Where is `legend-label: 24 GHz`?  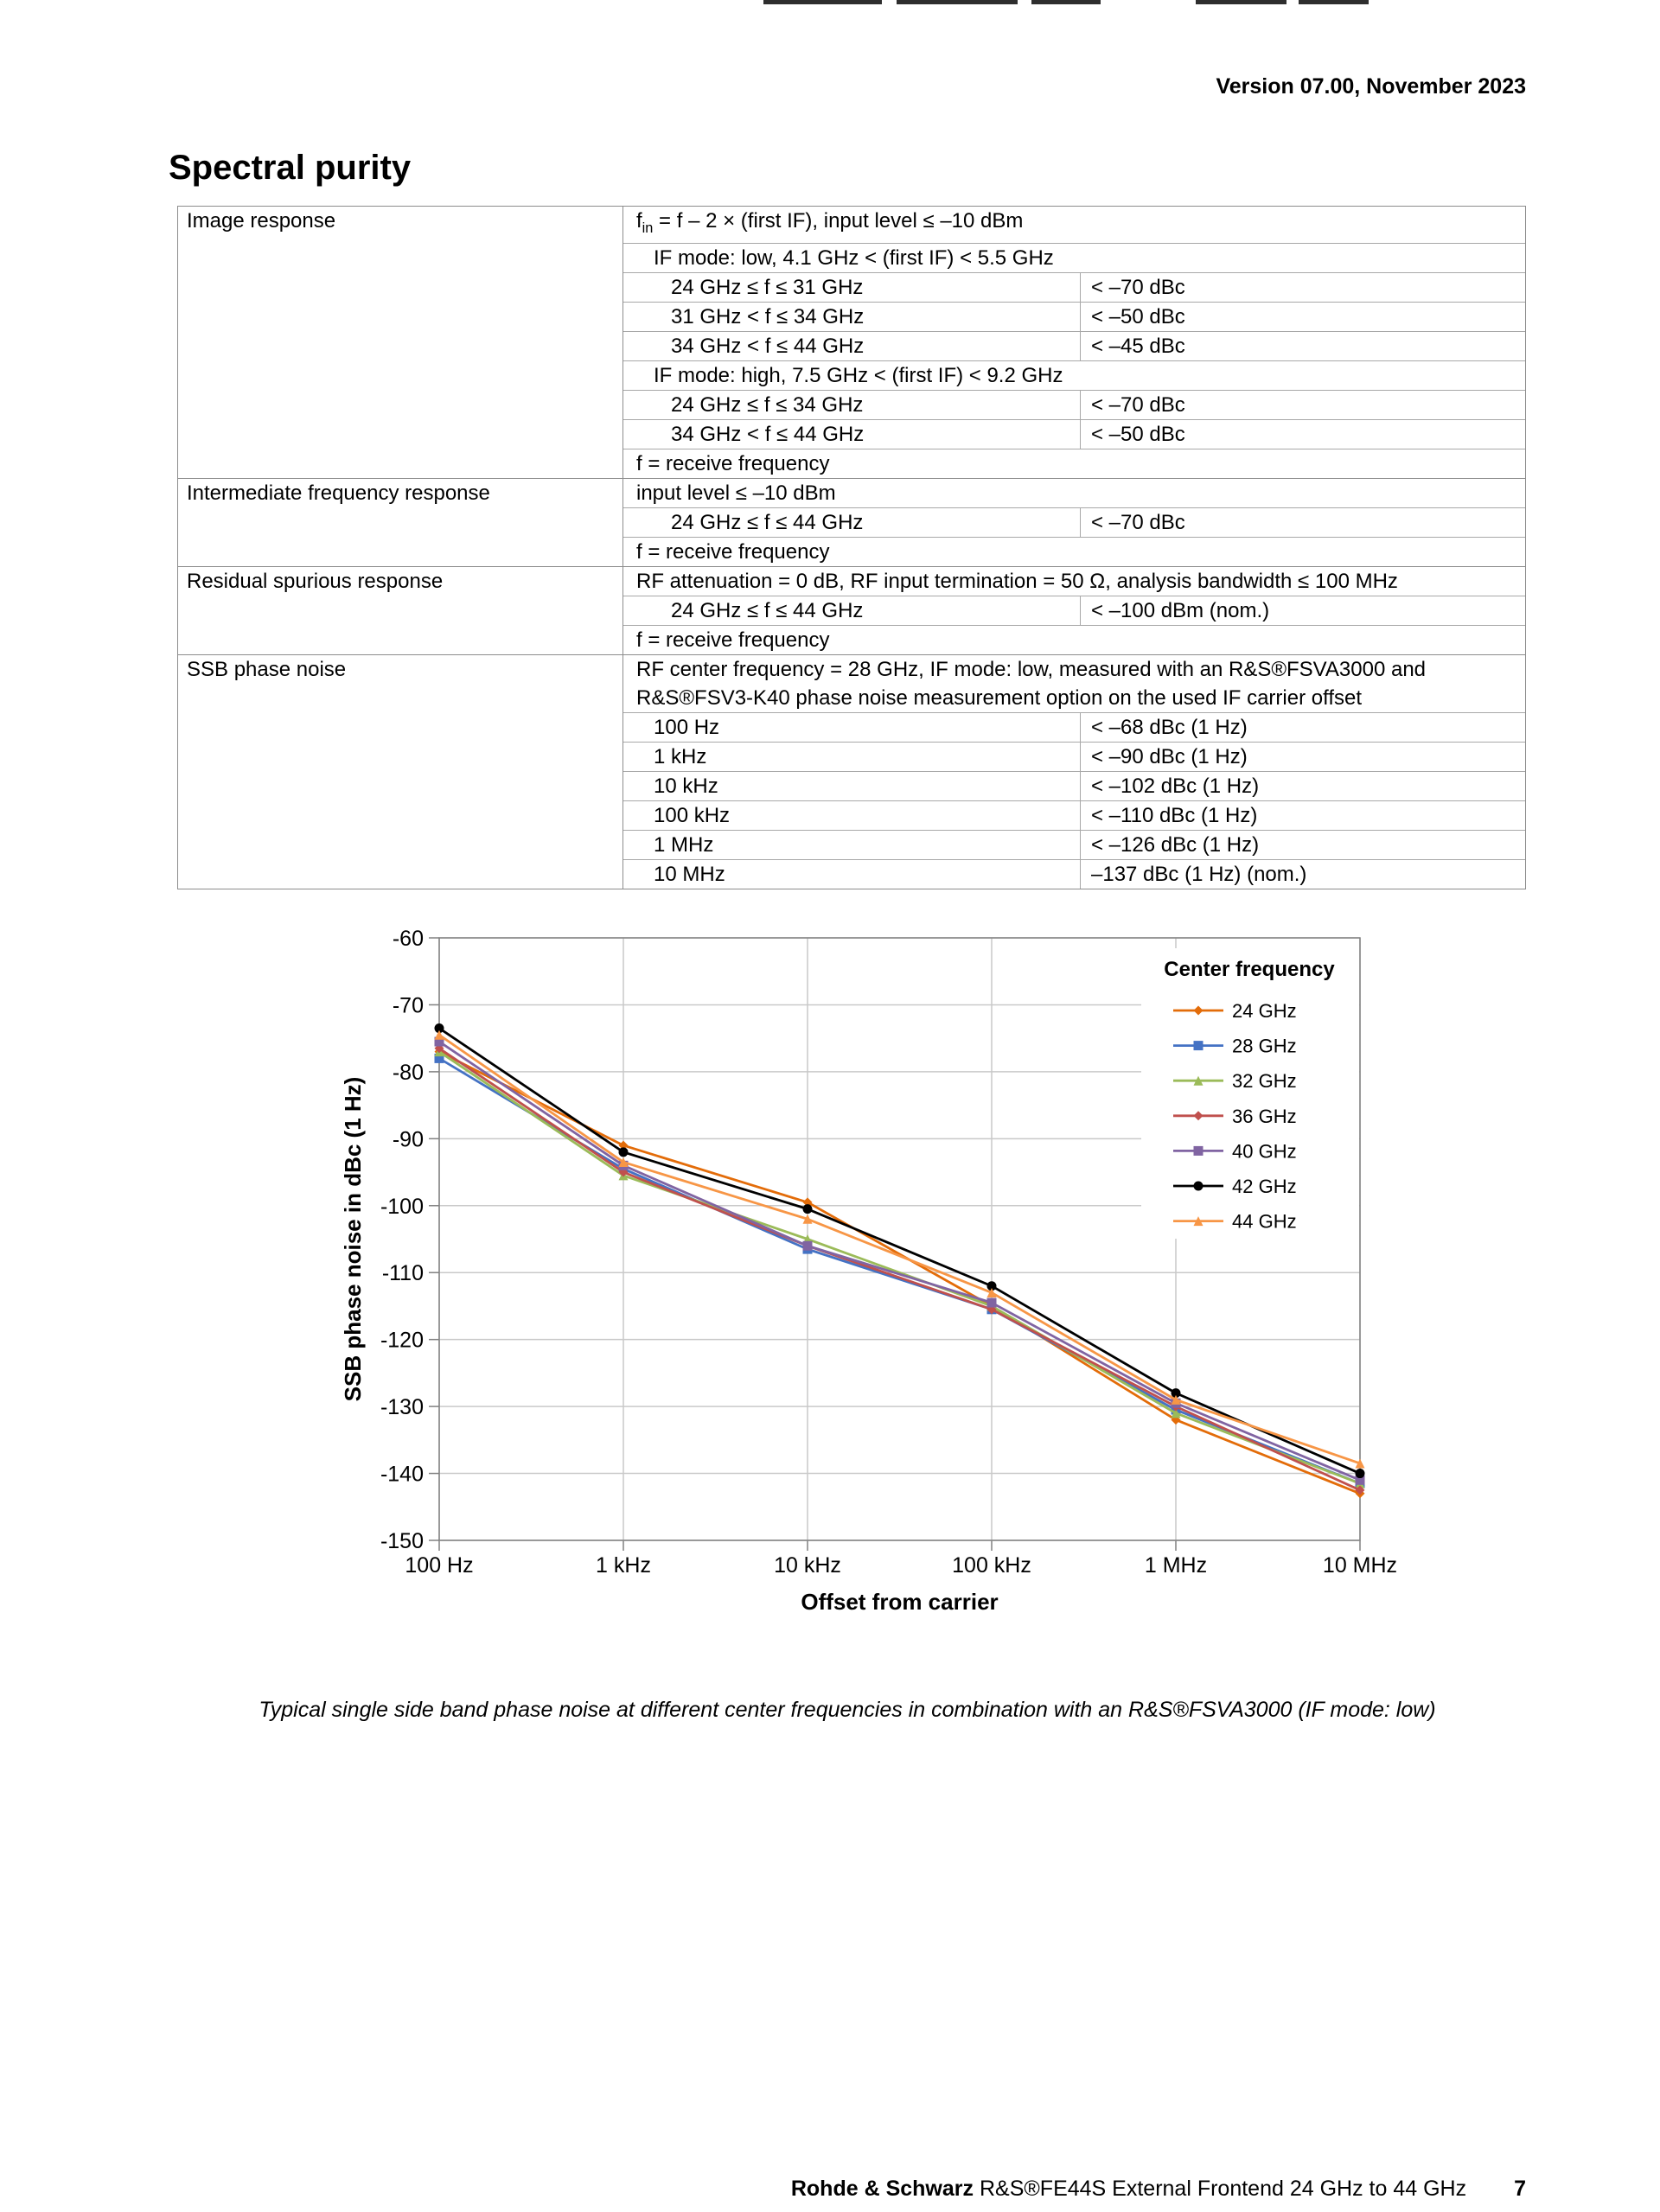 legend-label: 24 GHz is located at coordinates (1264, 1011).